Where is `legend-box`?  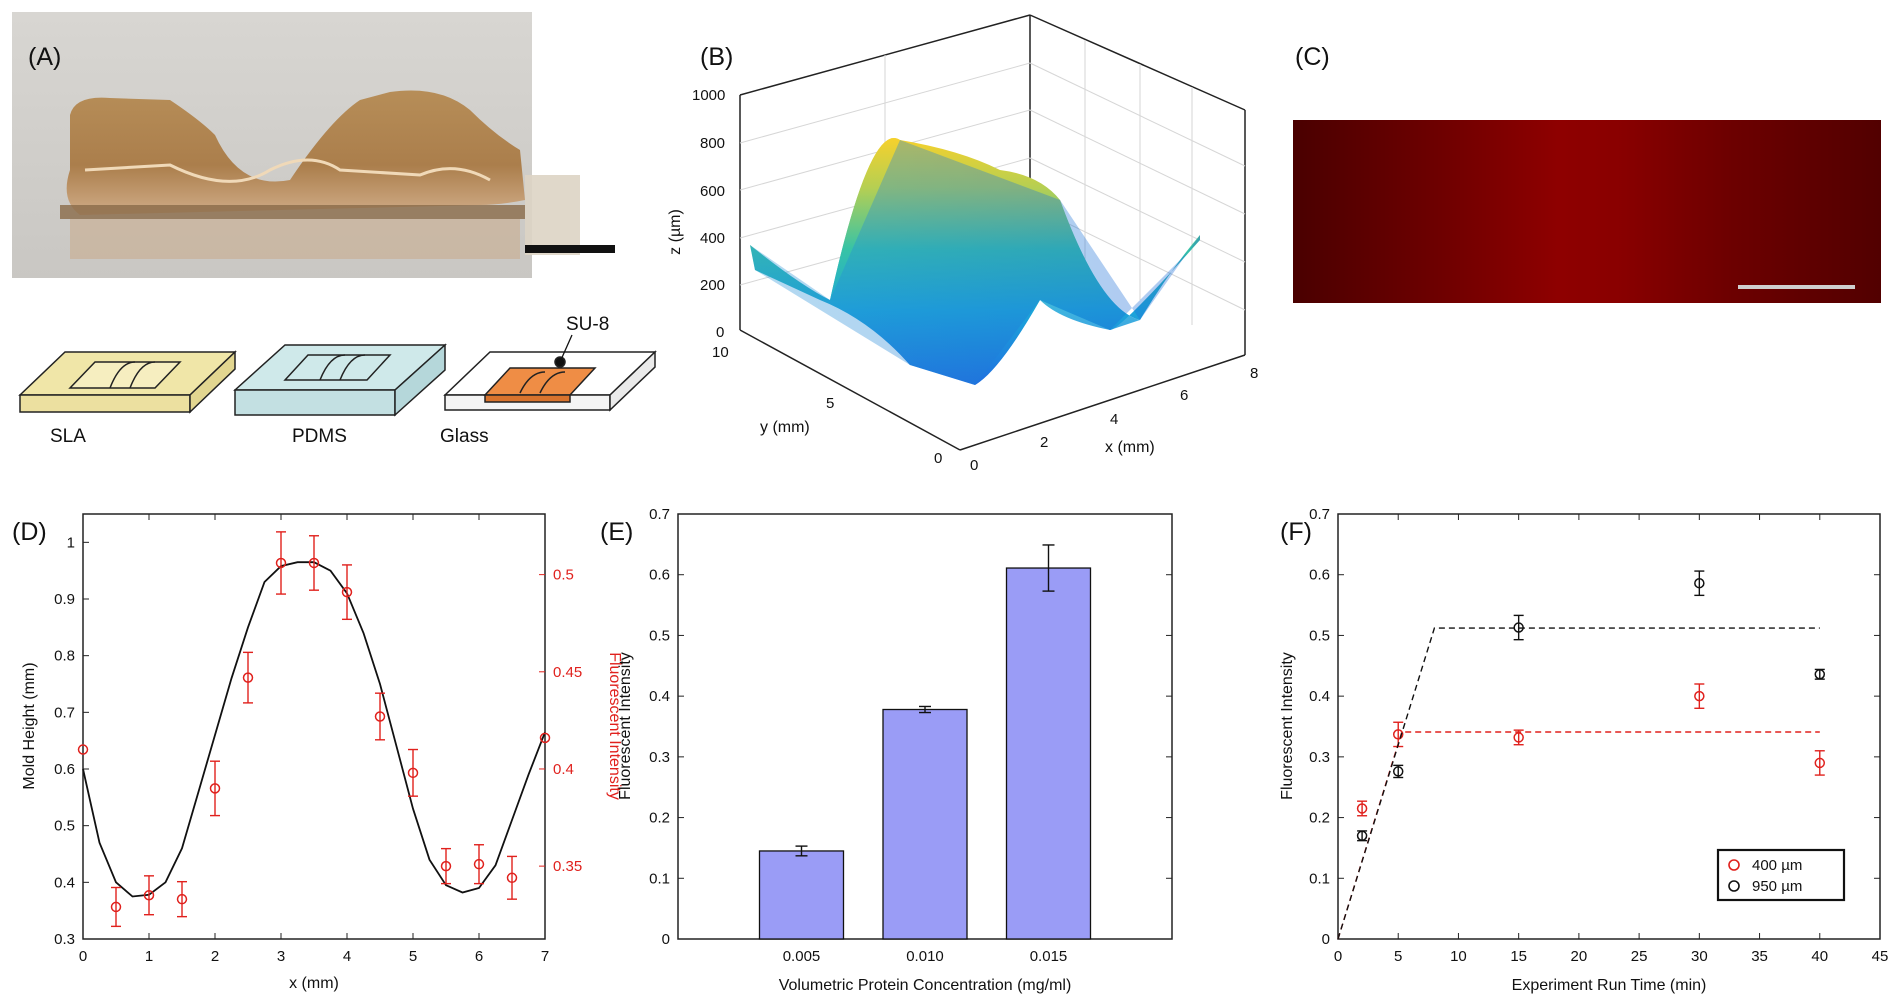 legend-box is located at coordinates (1781, 875).